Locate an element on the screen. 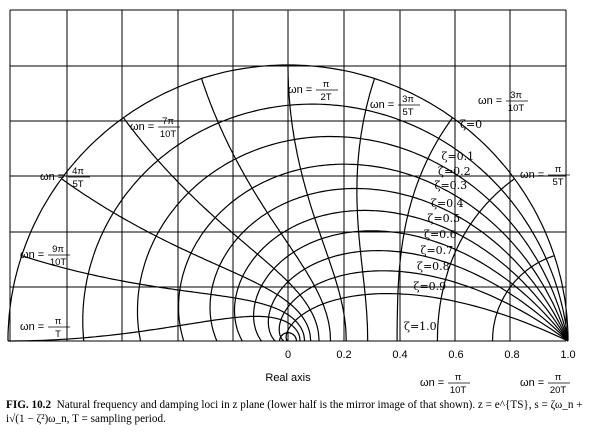 The height and width of the screenshot is (432, 592). wn-label-den-3: 5T is located at coordinates (557, 182).